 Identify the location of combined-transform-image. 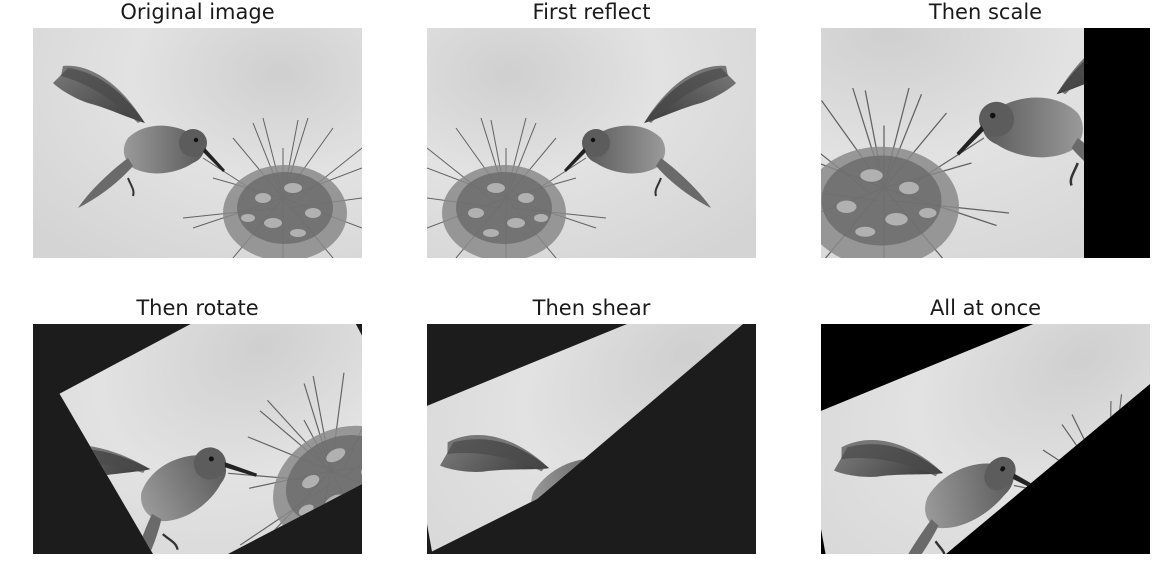
(985, 439).